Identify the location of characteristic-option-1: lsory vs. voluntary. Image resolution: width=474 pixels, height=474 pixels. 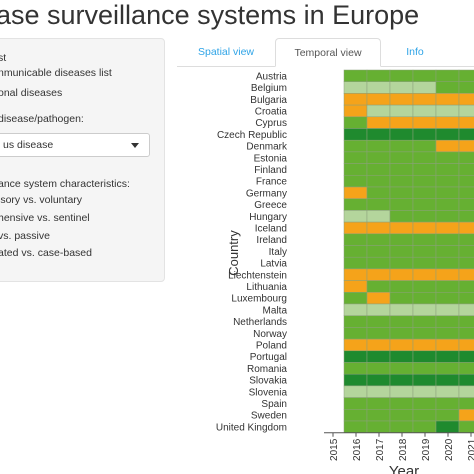
(41, 200).